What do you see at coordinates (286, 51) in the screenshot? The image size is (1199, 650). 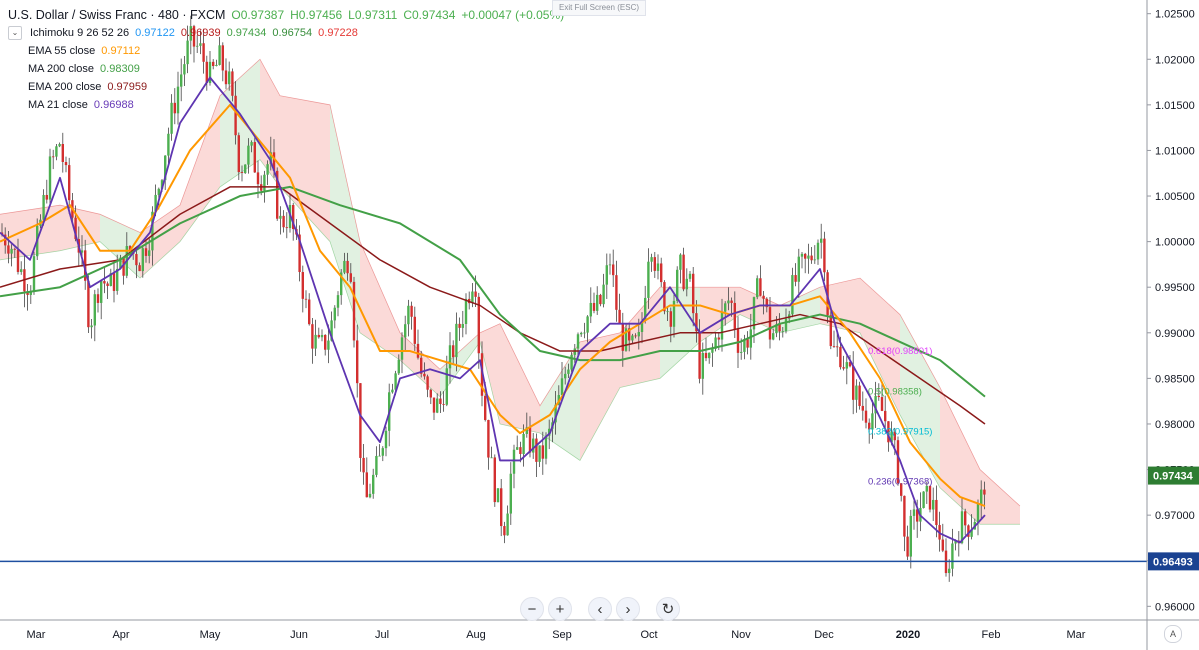 I see `indicator-row: EMA 55 close 0.97112` at bounding box center [286, 51].